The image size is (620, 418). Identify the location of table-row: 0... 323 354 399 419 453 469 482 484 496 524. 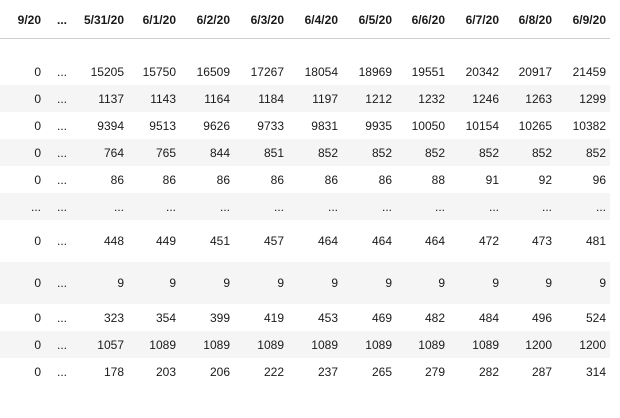
(305, 317).